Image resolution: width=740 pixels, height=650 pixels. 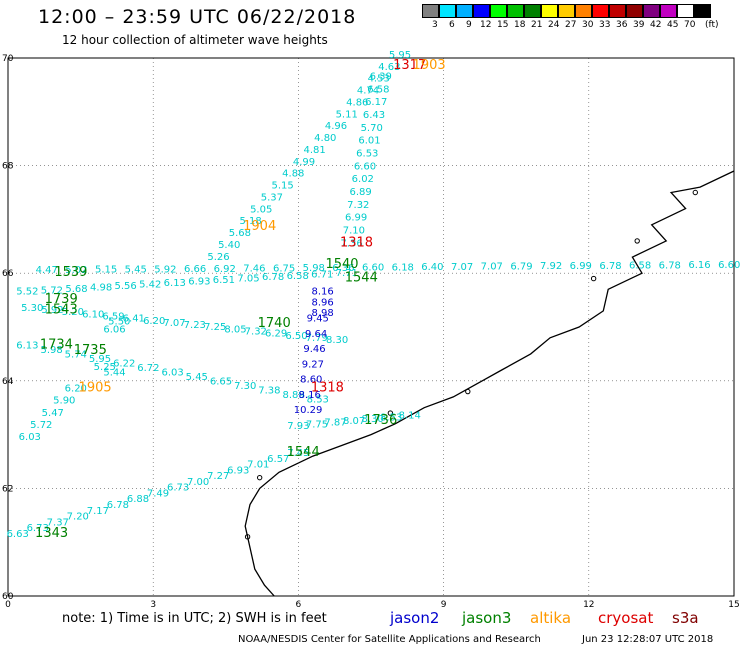 What do you see at coordinates (298, 453) in the screenshot?
I see `wave-height-value: 7.45` at bounding box center [298, 453].